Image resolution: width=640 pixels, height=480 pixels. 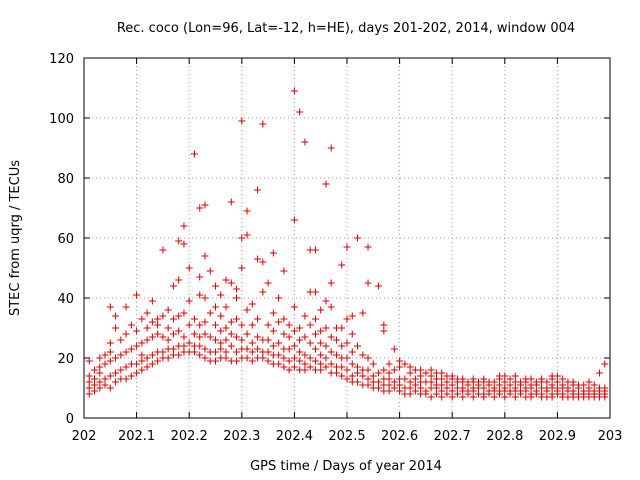 What do you see at coordinates (15, 238) in the screenshot?
I see `y-axis-label: STEC from uqrg / TECUs` at bounding box center [15, 238].